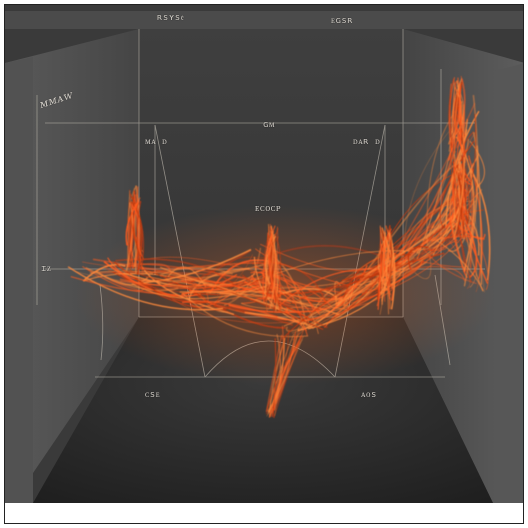  What do you see at coordinates (509, 283) in the screenshot?
I see `right-outer-panel` at bounding box center [509, 283].